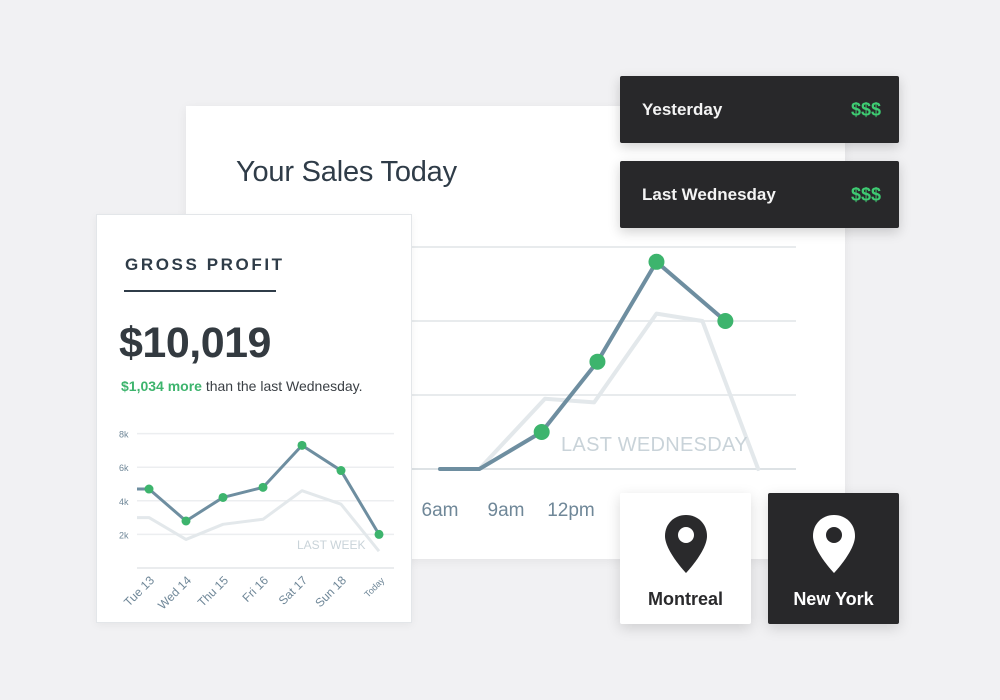  I want to click on mini-y-tick: 2k, so click(124, 535).